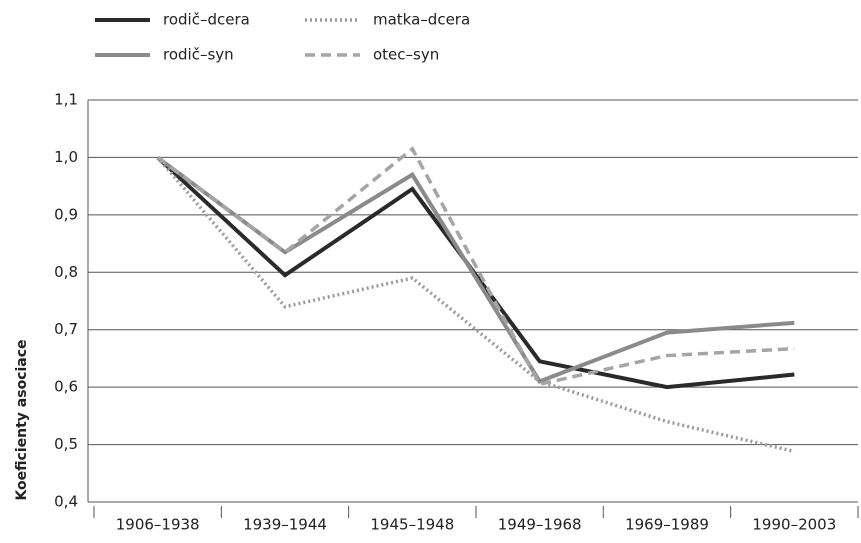 The height and width of the screenshot is (543, 861). What do you see at coordinates (66, 387) in the screenshot?
I see `y-tick-label: 0,6` at bounding box center [66, 387].